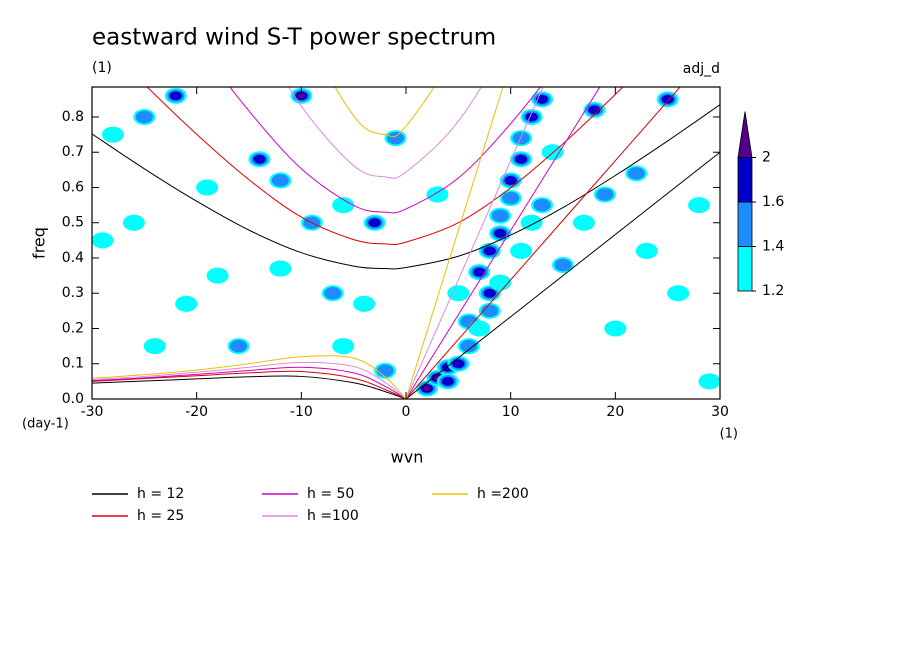 The image size is (904, 654). What do you see at coordinates (773, 247) in the screenshot?
I see `colorbar-label: 1.4` at bounding box center [773, 247].